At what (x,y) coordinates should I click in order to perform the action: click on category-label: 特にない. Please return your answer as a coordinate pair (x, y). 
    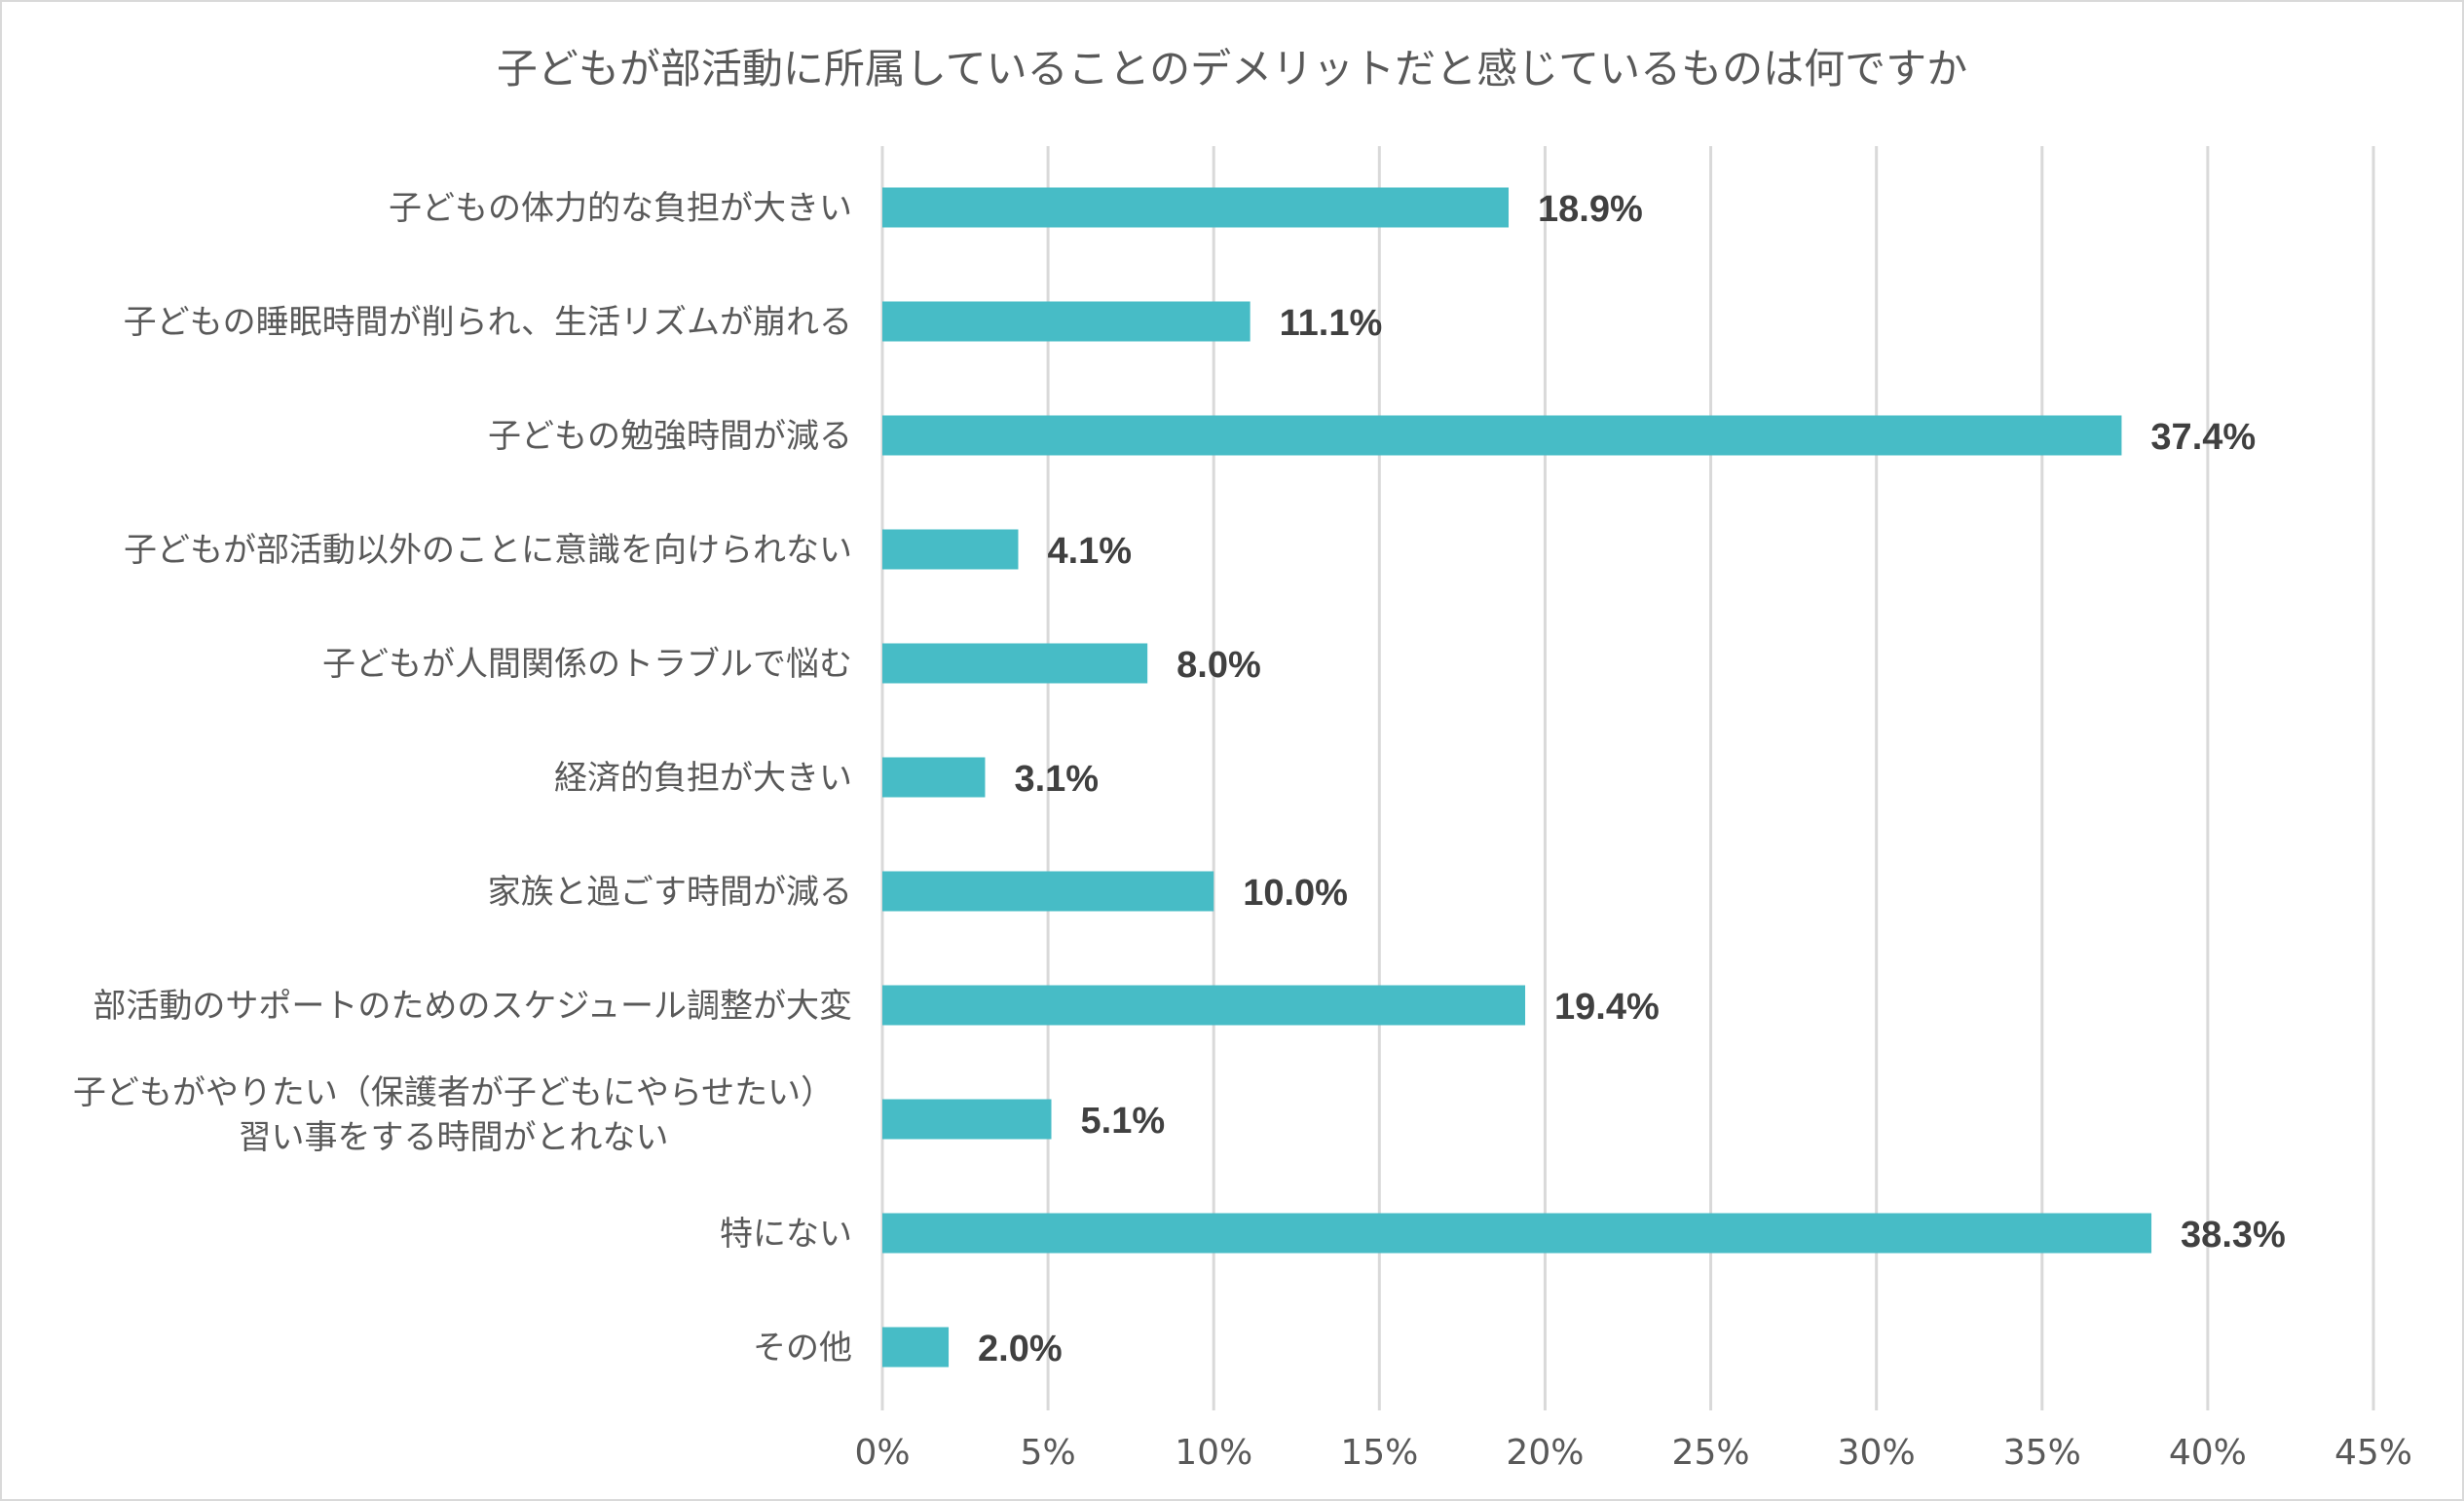
    Looking at the image, I should click on (786, 1234).